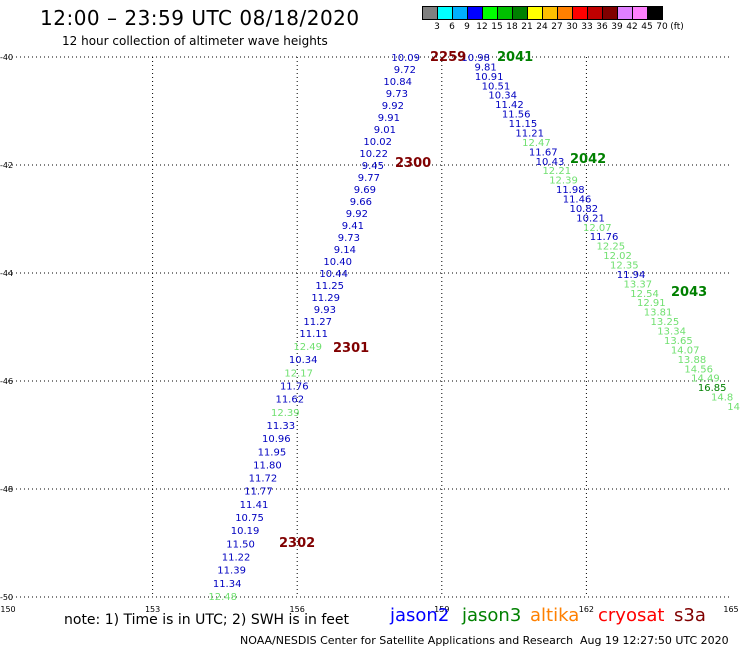 This screenshot has width=740, height=650. Describe the element at coordinates (200, 18) in the screenshot. I see `title: 12:00 – 23:59 UTC 08/18/2020` at that location.